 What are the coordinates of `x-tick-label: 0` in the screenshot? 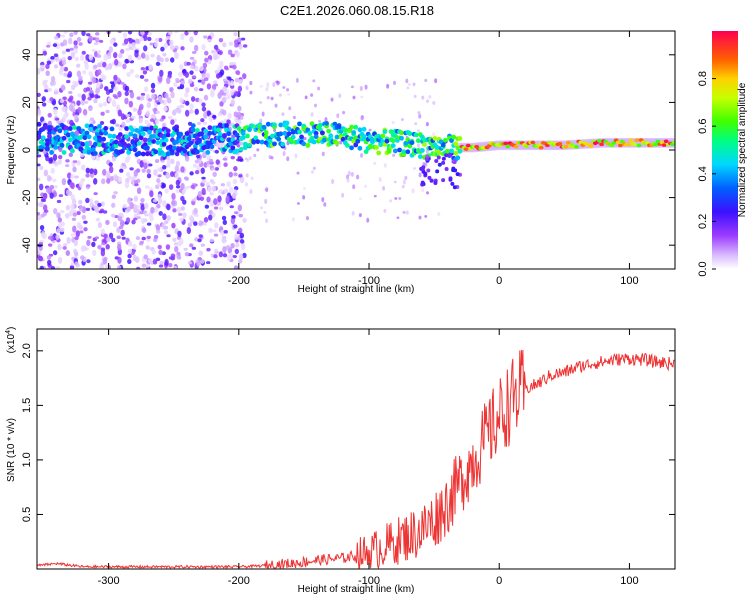 It's located at (499, 281).